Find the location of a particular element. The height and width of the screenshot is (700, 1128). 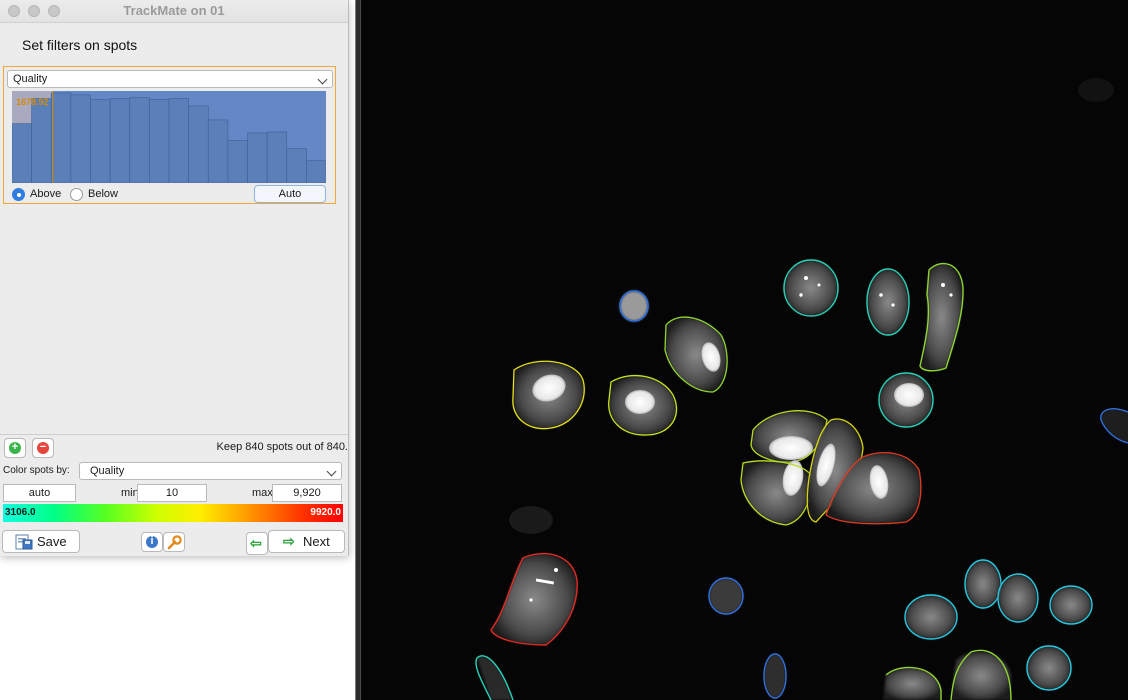

color-spots-label: Color spots by: is located at coordinates (36, 470).